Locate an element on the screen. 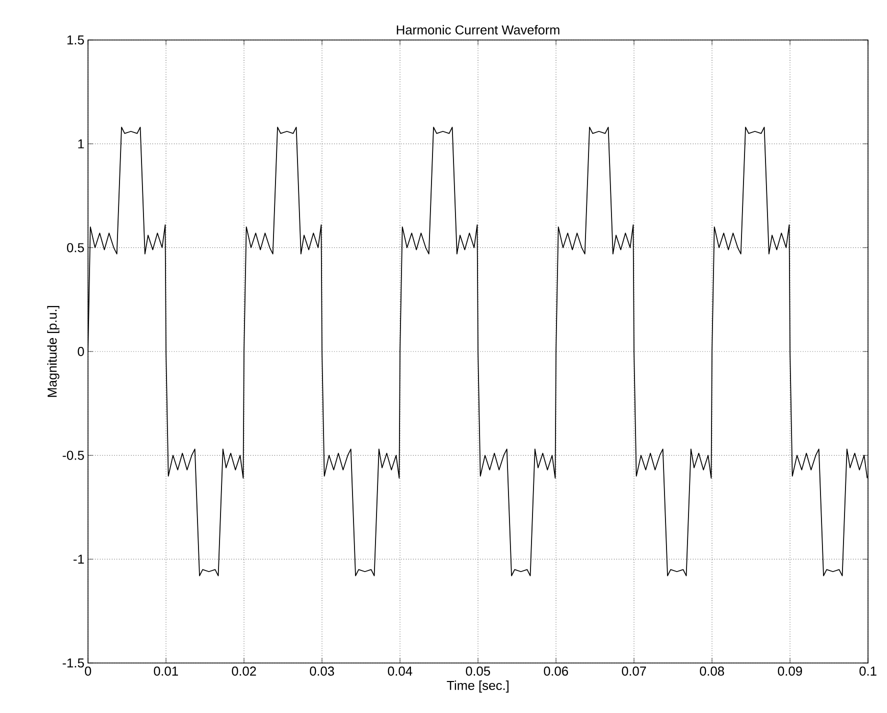 Image resolution: width=887 pixels, height=713 pixels. x-axis-title: Time [sec.] is located at coordinates (477, 686).